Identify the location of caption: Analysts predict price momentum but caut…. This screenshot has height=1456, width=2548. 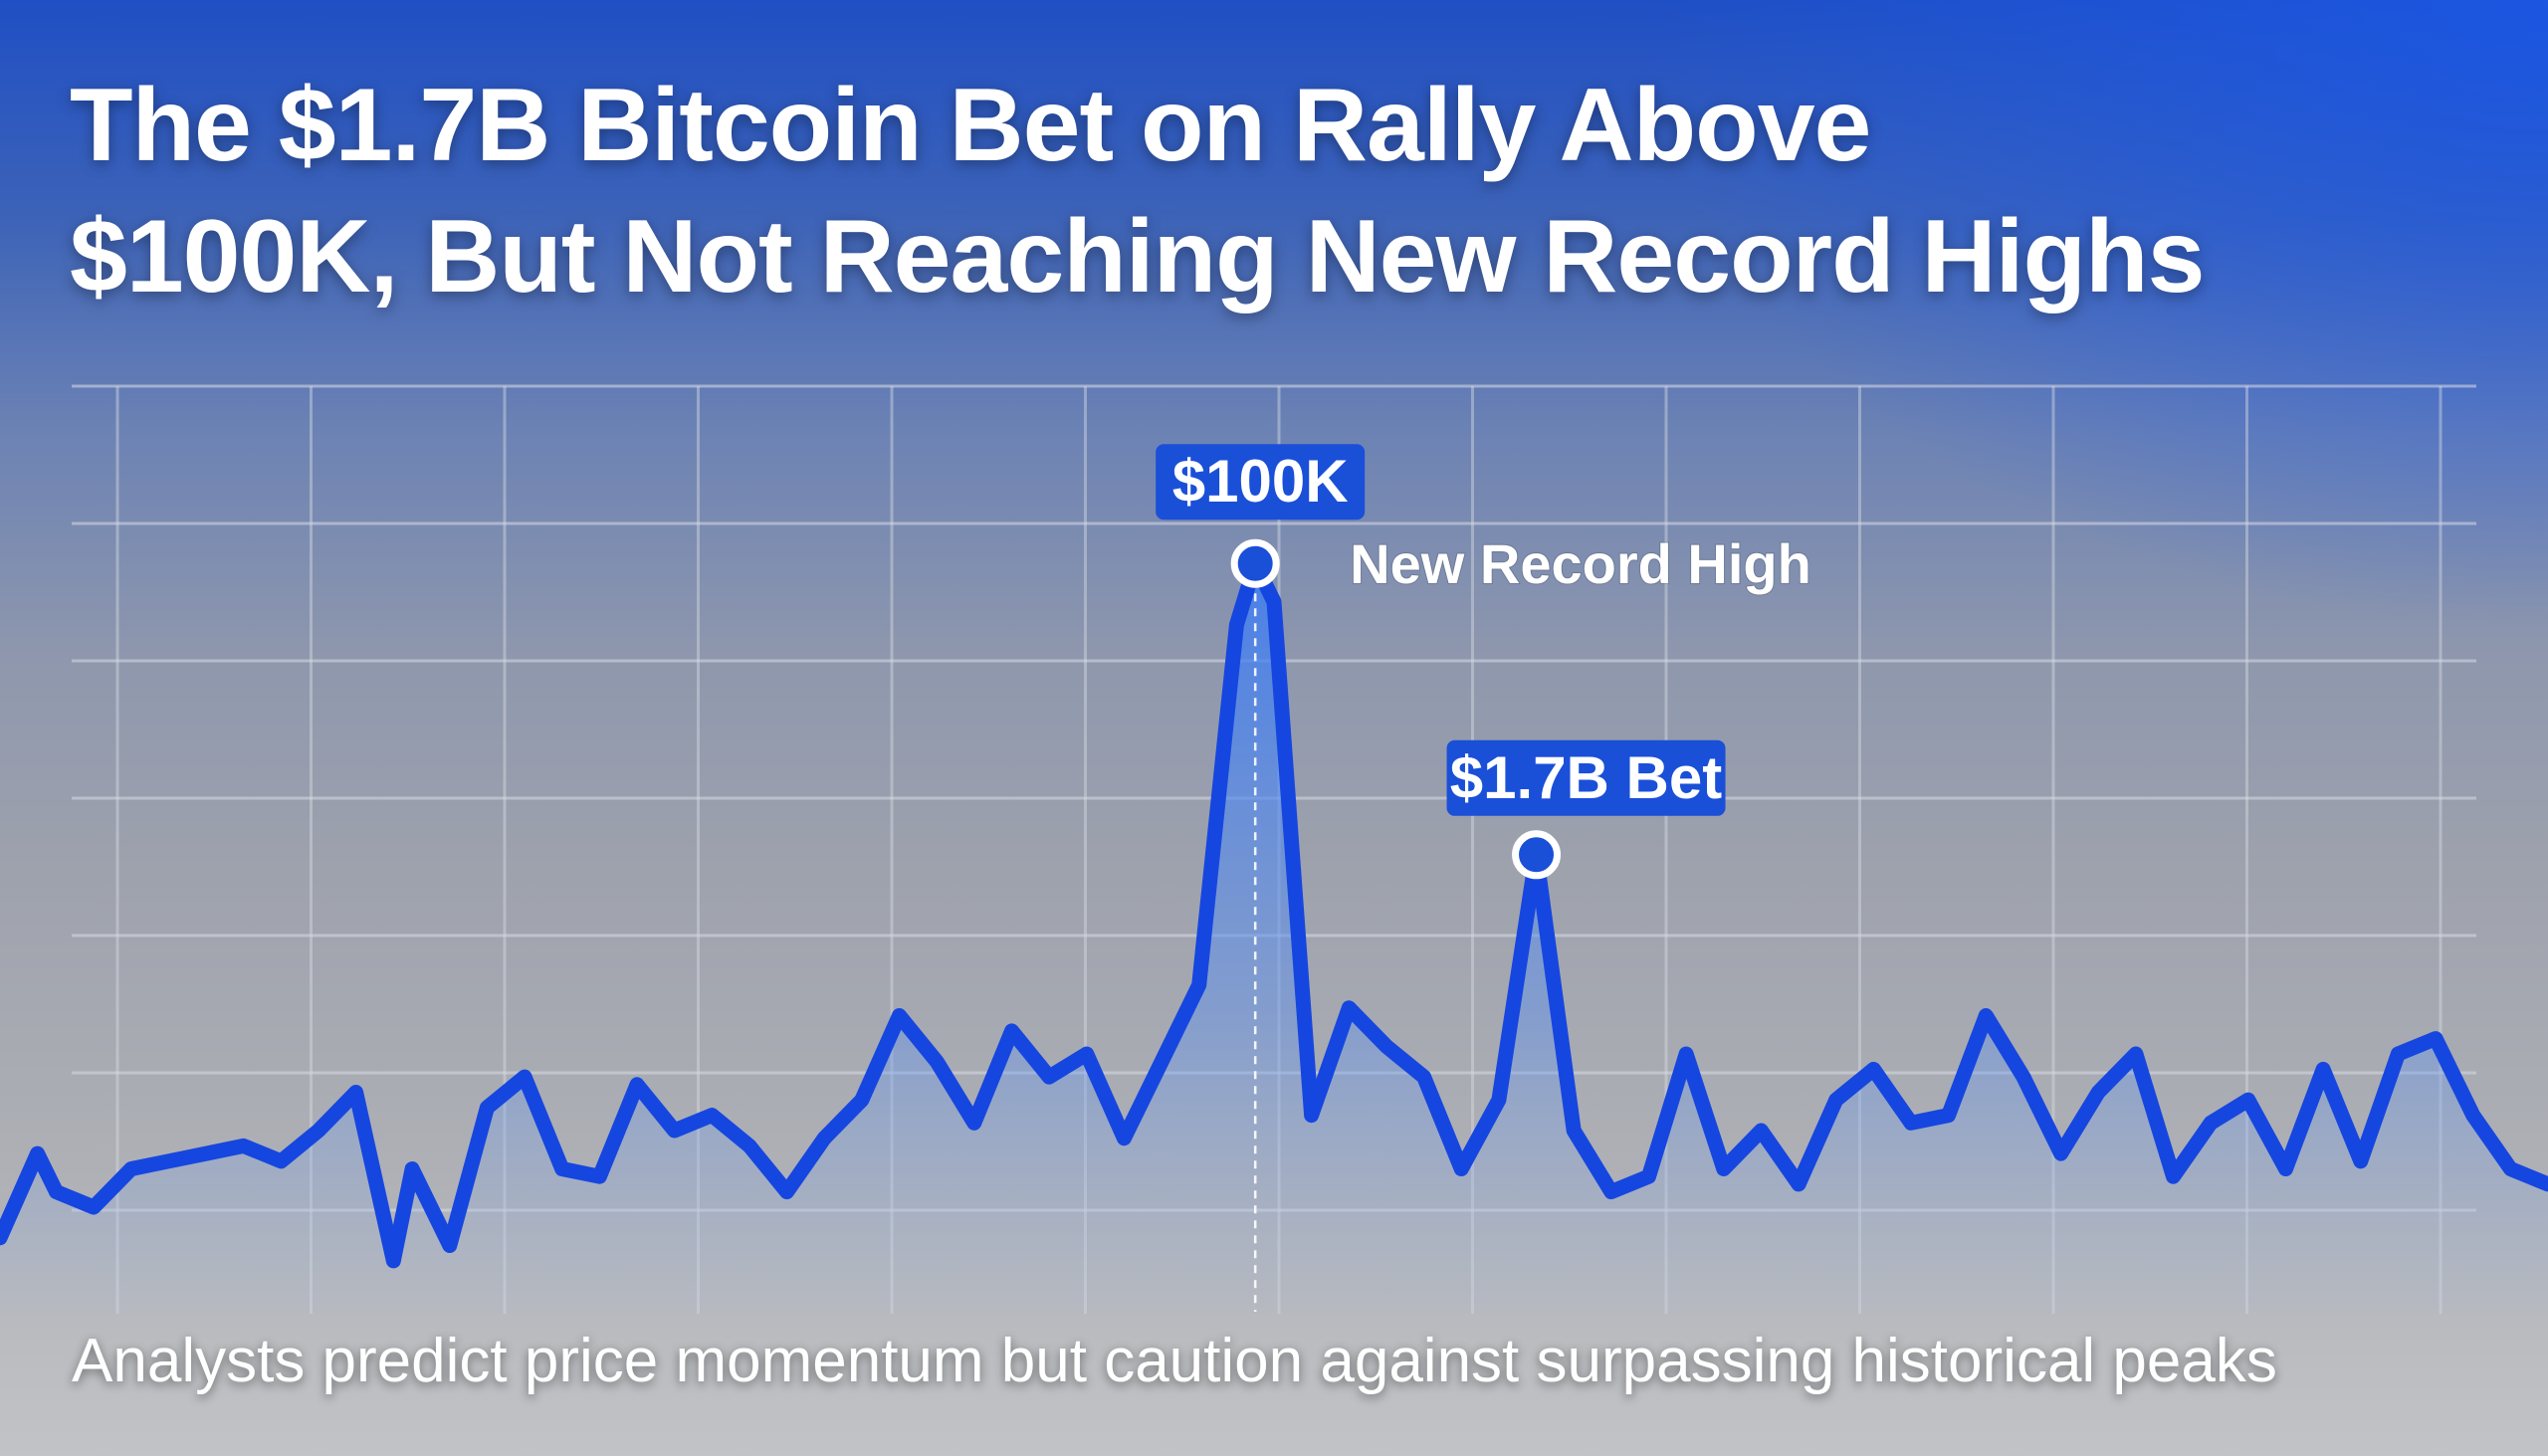
(1174, 1361).